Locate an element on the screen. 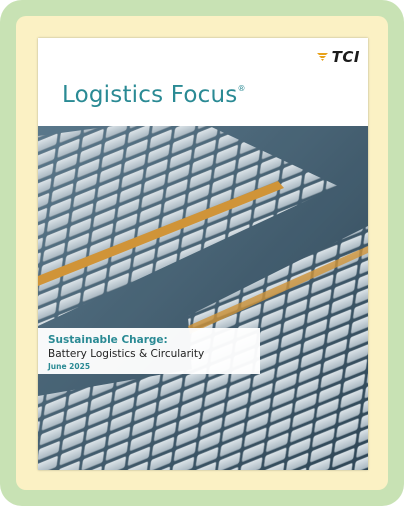 The width and height of the screenshot is (404, 506). cover-title: Logistics Focus® is located at coordinates (154, 95).